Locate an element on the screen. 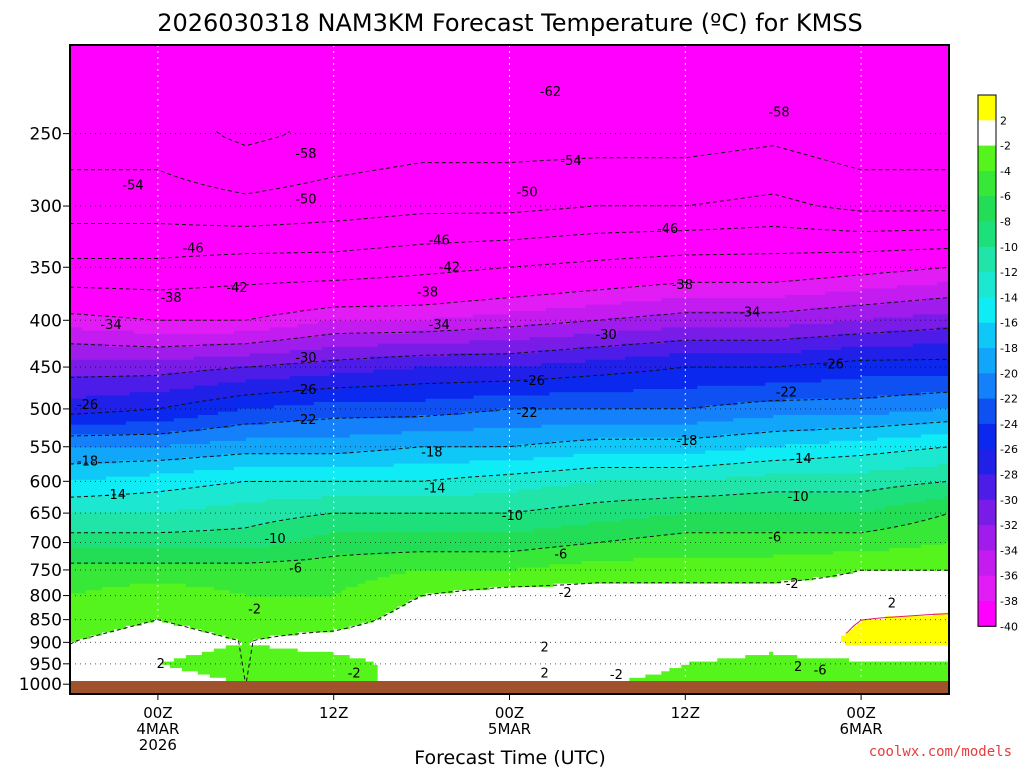 Image resolution: width=1024 pixels, height=768 pixels. colorbar-swatch is located at coordinates (987, 563).